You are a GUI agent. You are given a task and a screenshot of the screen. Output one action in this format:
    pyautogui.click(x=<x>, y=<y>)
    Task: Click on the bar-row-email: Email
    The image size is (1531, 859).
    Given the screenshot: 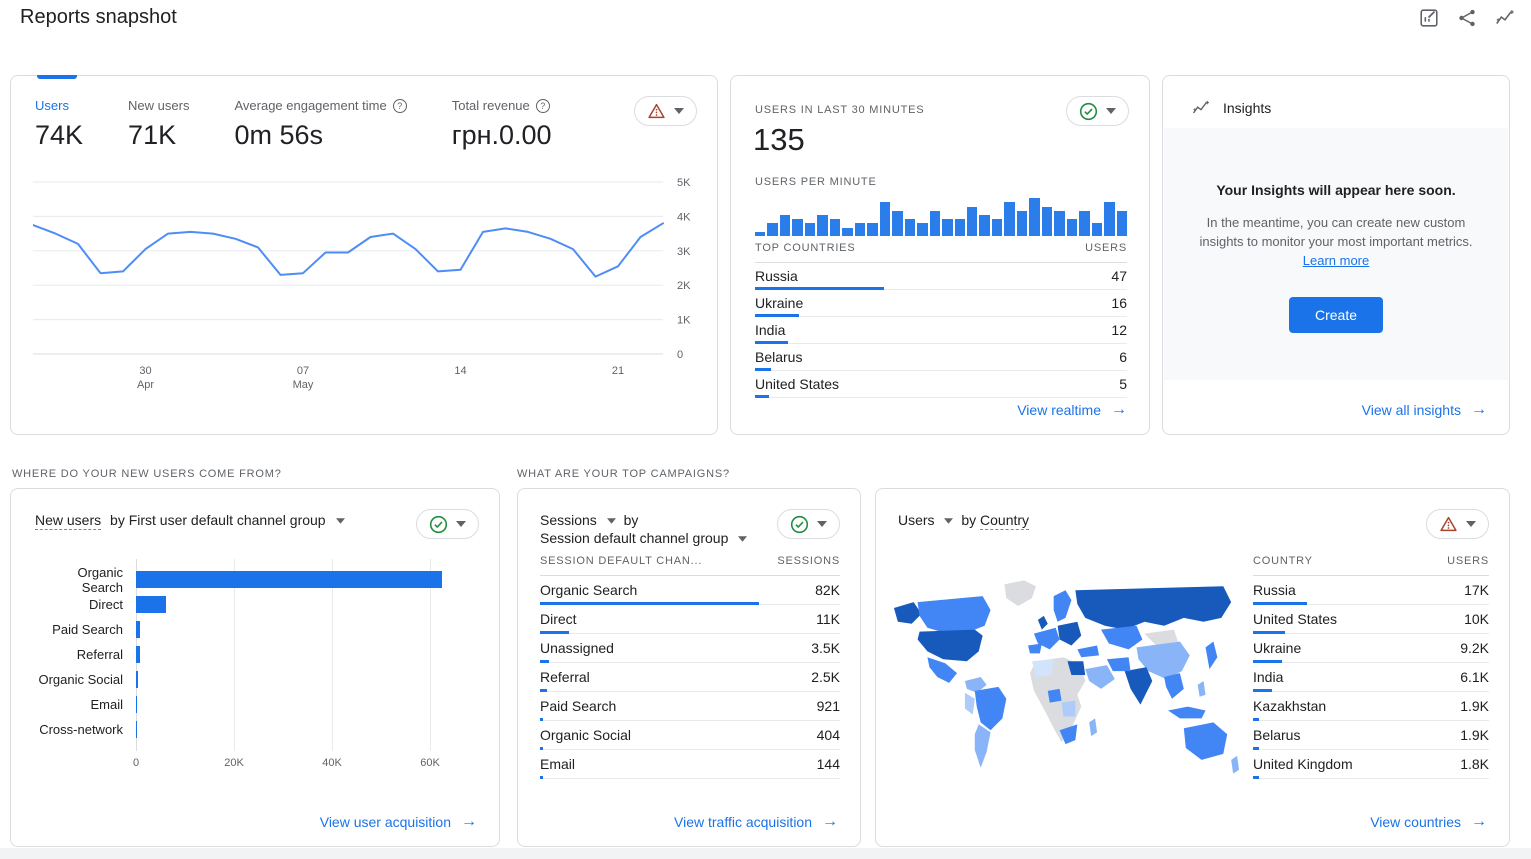 What is the action you would take?
    pyautogui.click(x=113, y=704)
    